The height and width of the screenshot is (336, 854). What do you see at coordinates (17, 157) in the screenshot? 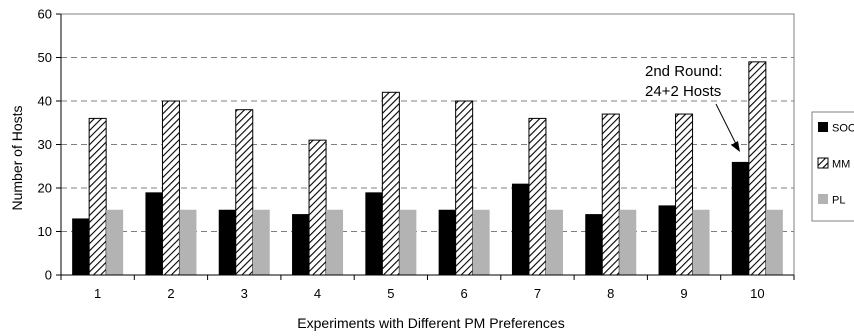
I see `y-axis-title: Number of Hosts` at bounding box center [17, 157].